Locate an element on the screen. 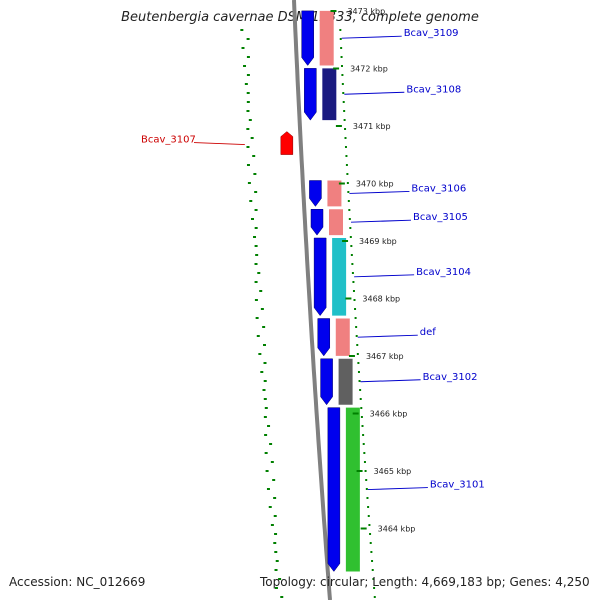 The image size is (600, 600). gene-track is located at coordinates (320, 291).